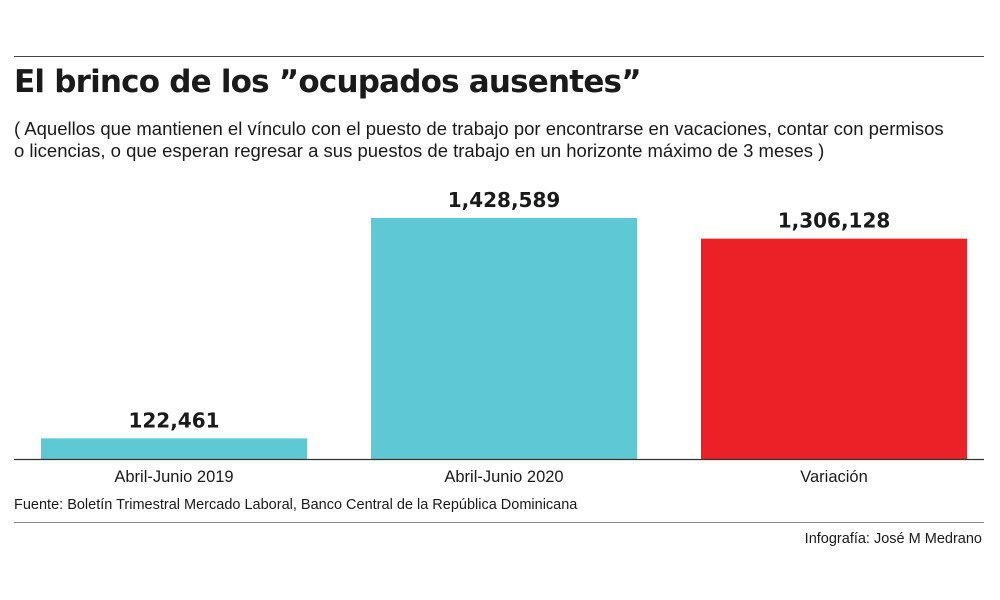  Describe the element at coordinates (499, 56) in the screenshot. I see `top-rule` at that location.